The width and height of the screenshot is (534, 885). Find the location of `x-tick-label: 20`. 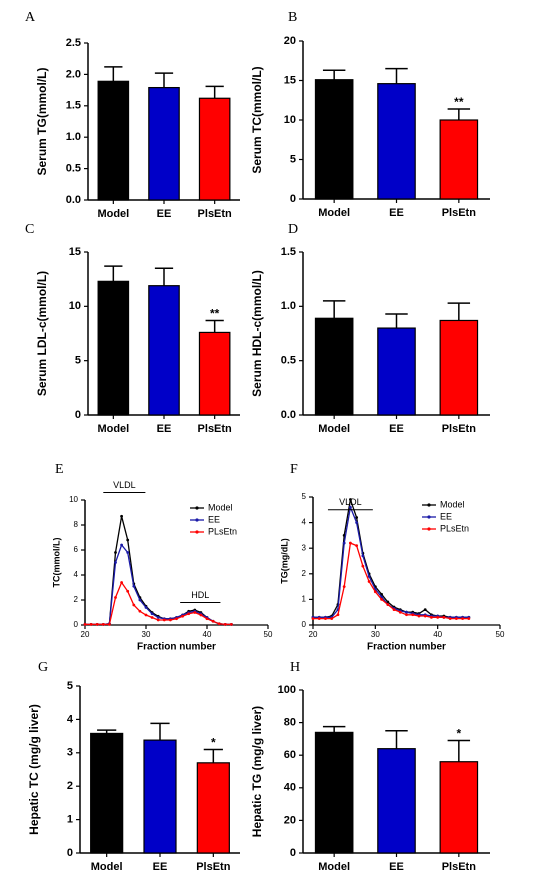

x-tick-label: 20 is located at coordinates (85, 634).